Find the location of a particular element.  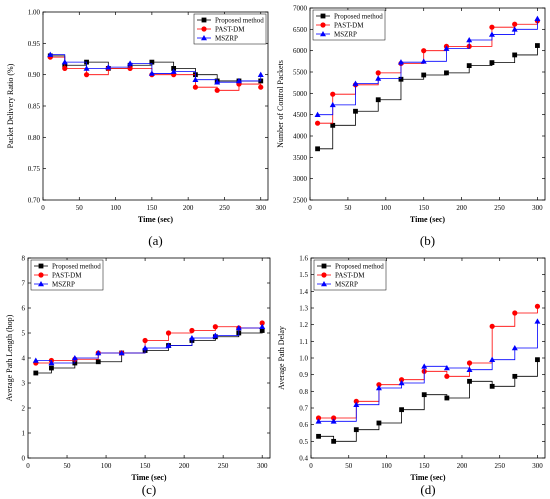

y-tick-label: 1.0 is located at coordinates (303, 359).